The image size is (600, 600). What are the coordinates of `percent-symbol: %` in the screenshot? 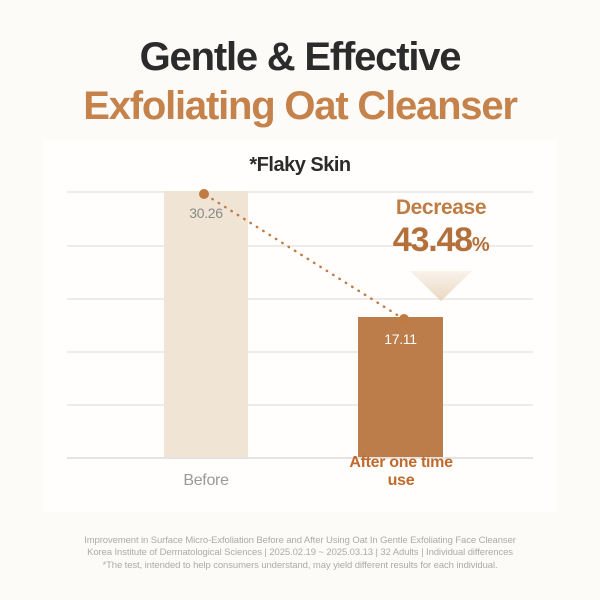 It's located at (480, 245).